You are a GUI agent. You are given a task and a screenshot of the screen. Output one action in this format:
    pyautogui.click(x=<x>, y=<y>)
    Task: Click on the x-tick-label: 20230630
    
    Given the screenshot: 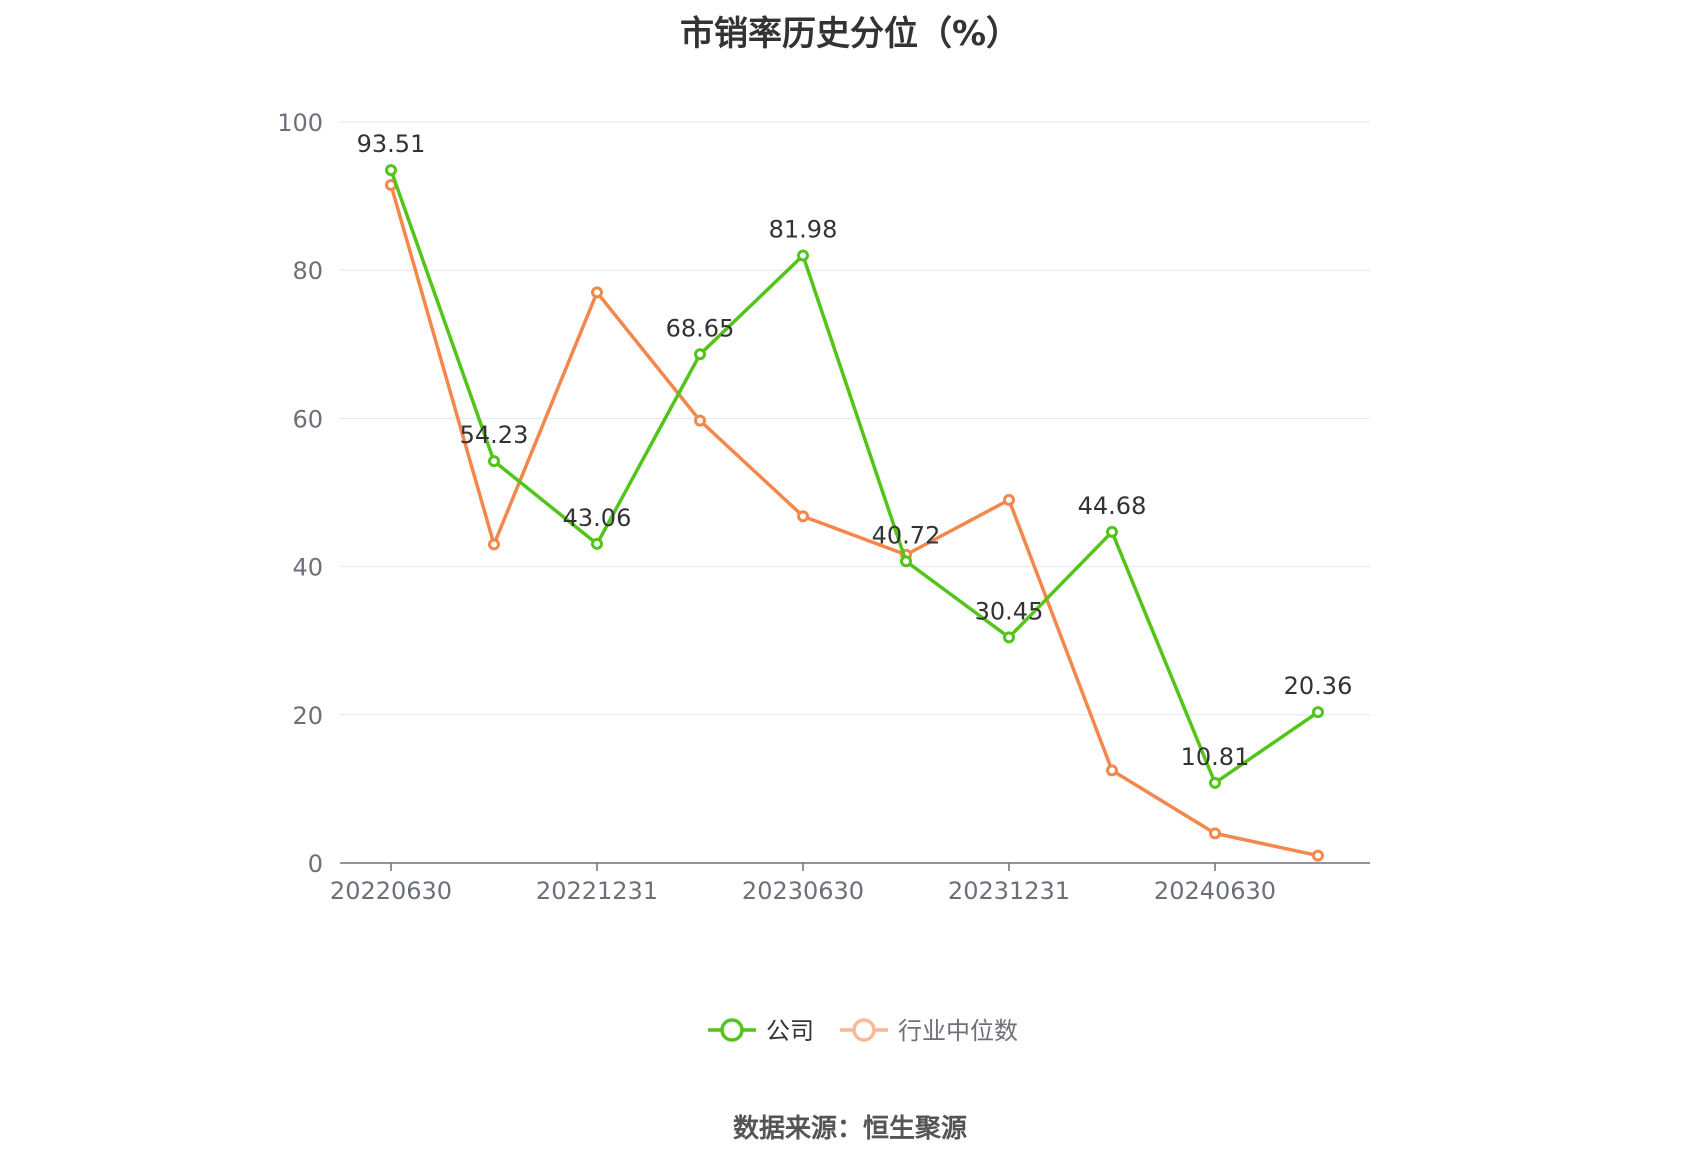 What is the action you would take?
    pyautogui.click(x=803, y=891)
    